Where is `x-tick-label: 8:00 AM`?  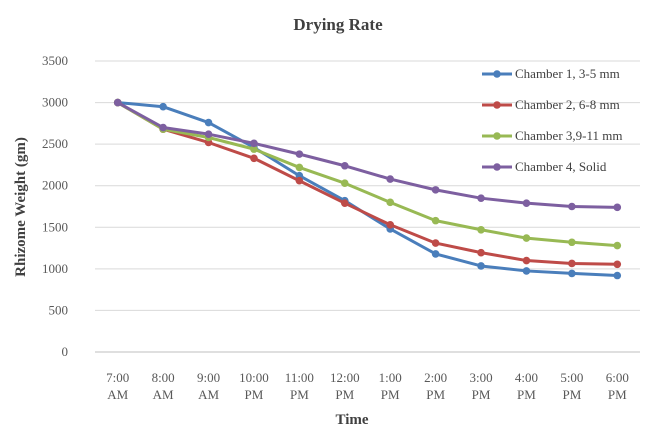 x-tick-label: 8:00 AM is located at coordinates (163, 386).